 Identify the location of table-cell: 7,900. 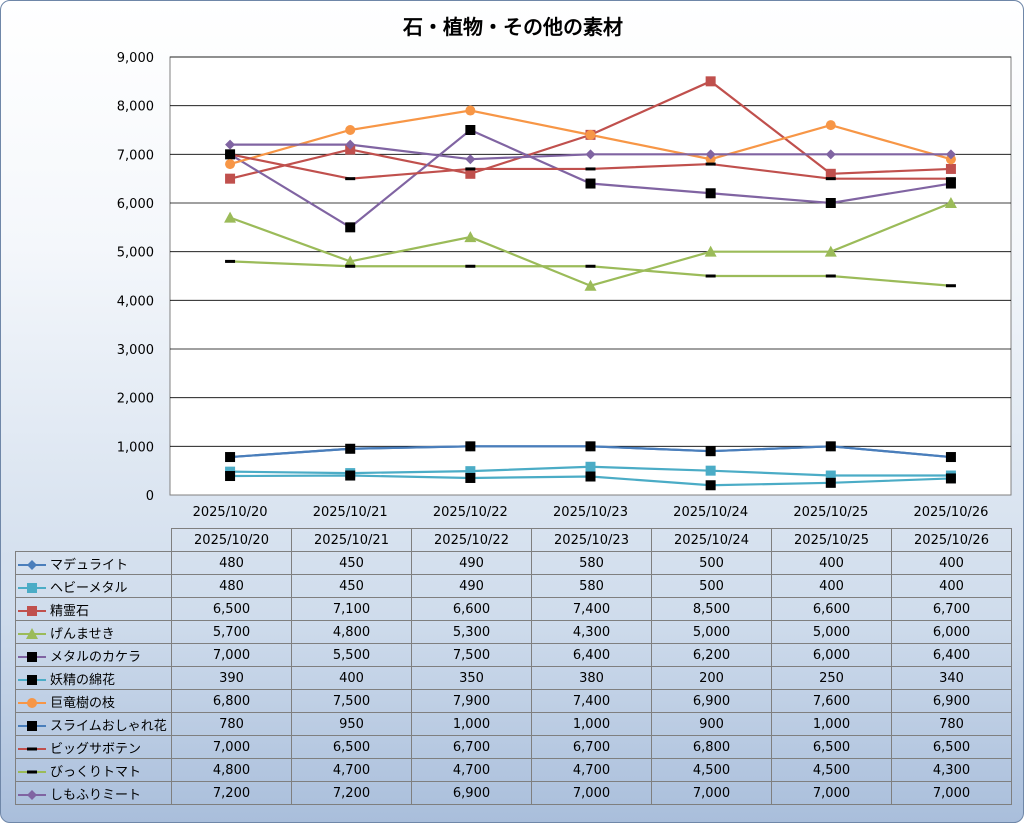
(471, 701).